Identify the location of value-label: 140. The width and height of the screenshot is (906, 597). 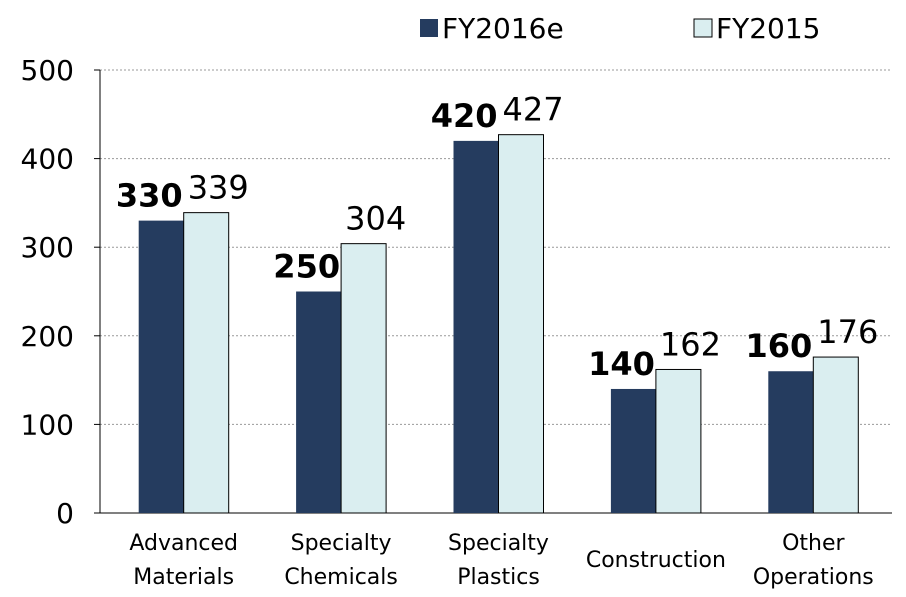
(621, 364).